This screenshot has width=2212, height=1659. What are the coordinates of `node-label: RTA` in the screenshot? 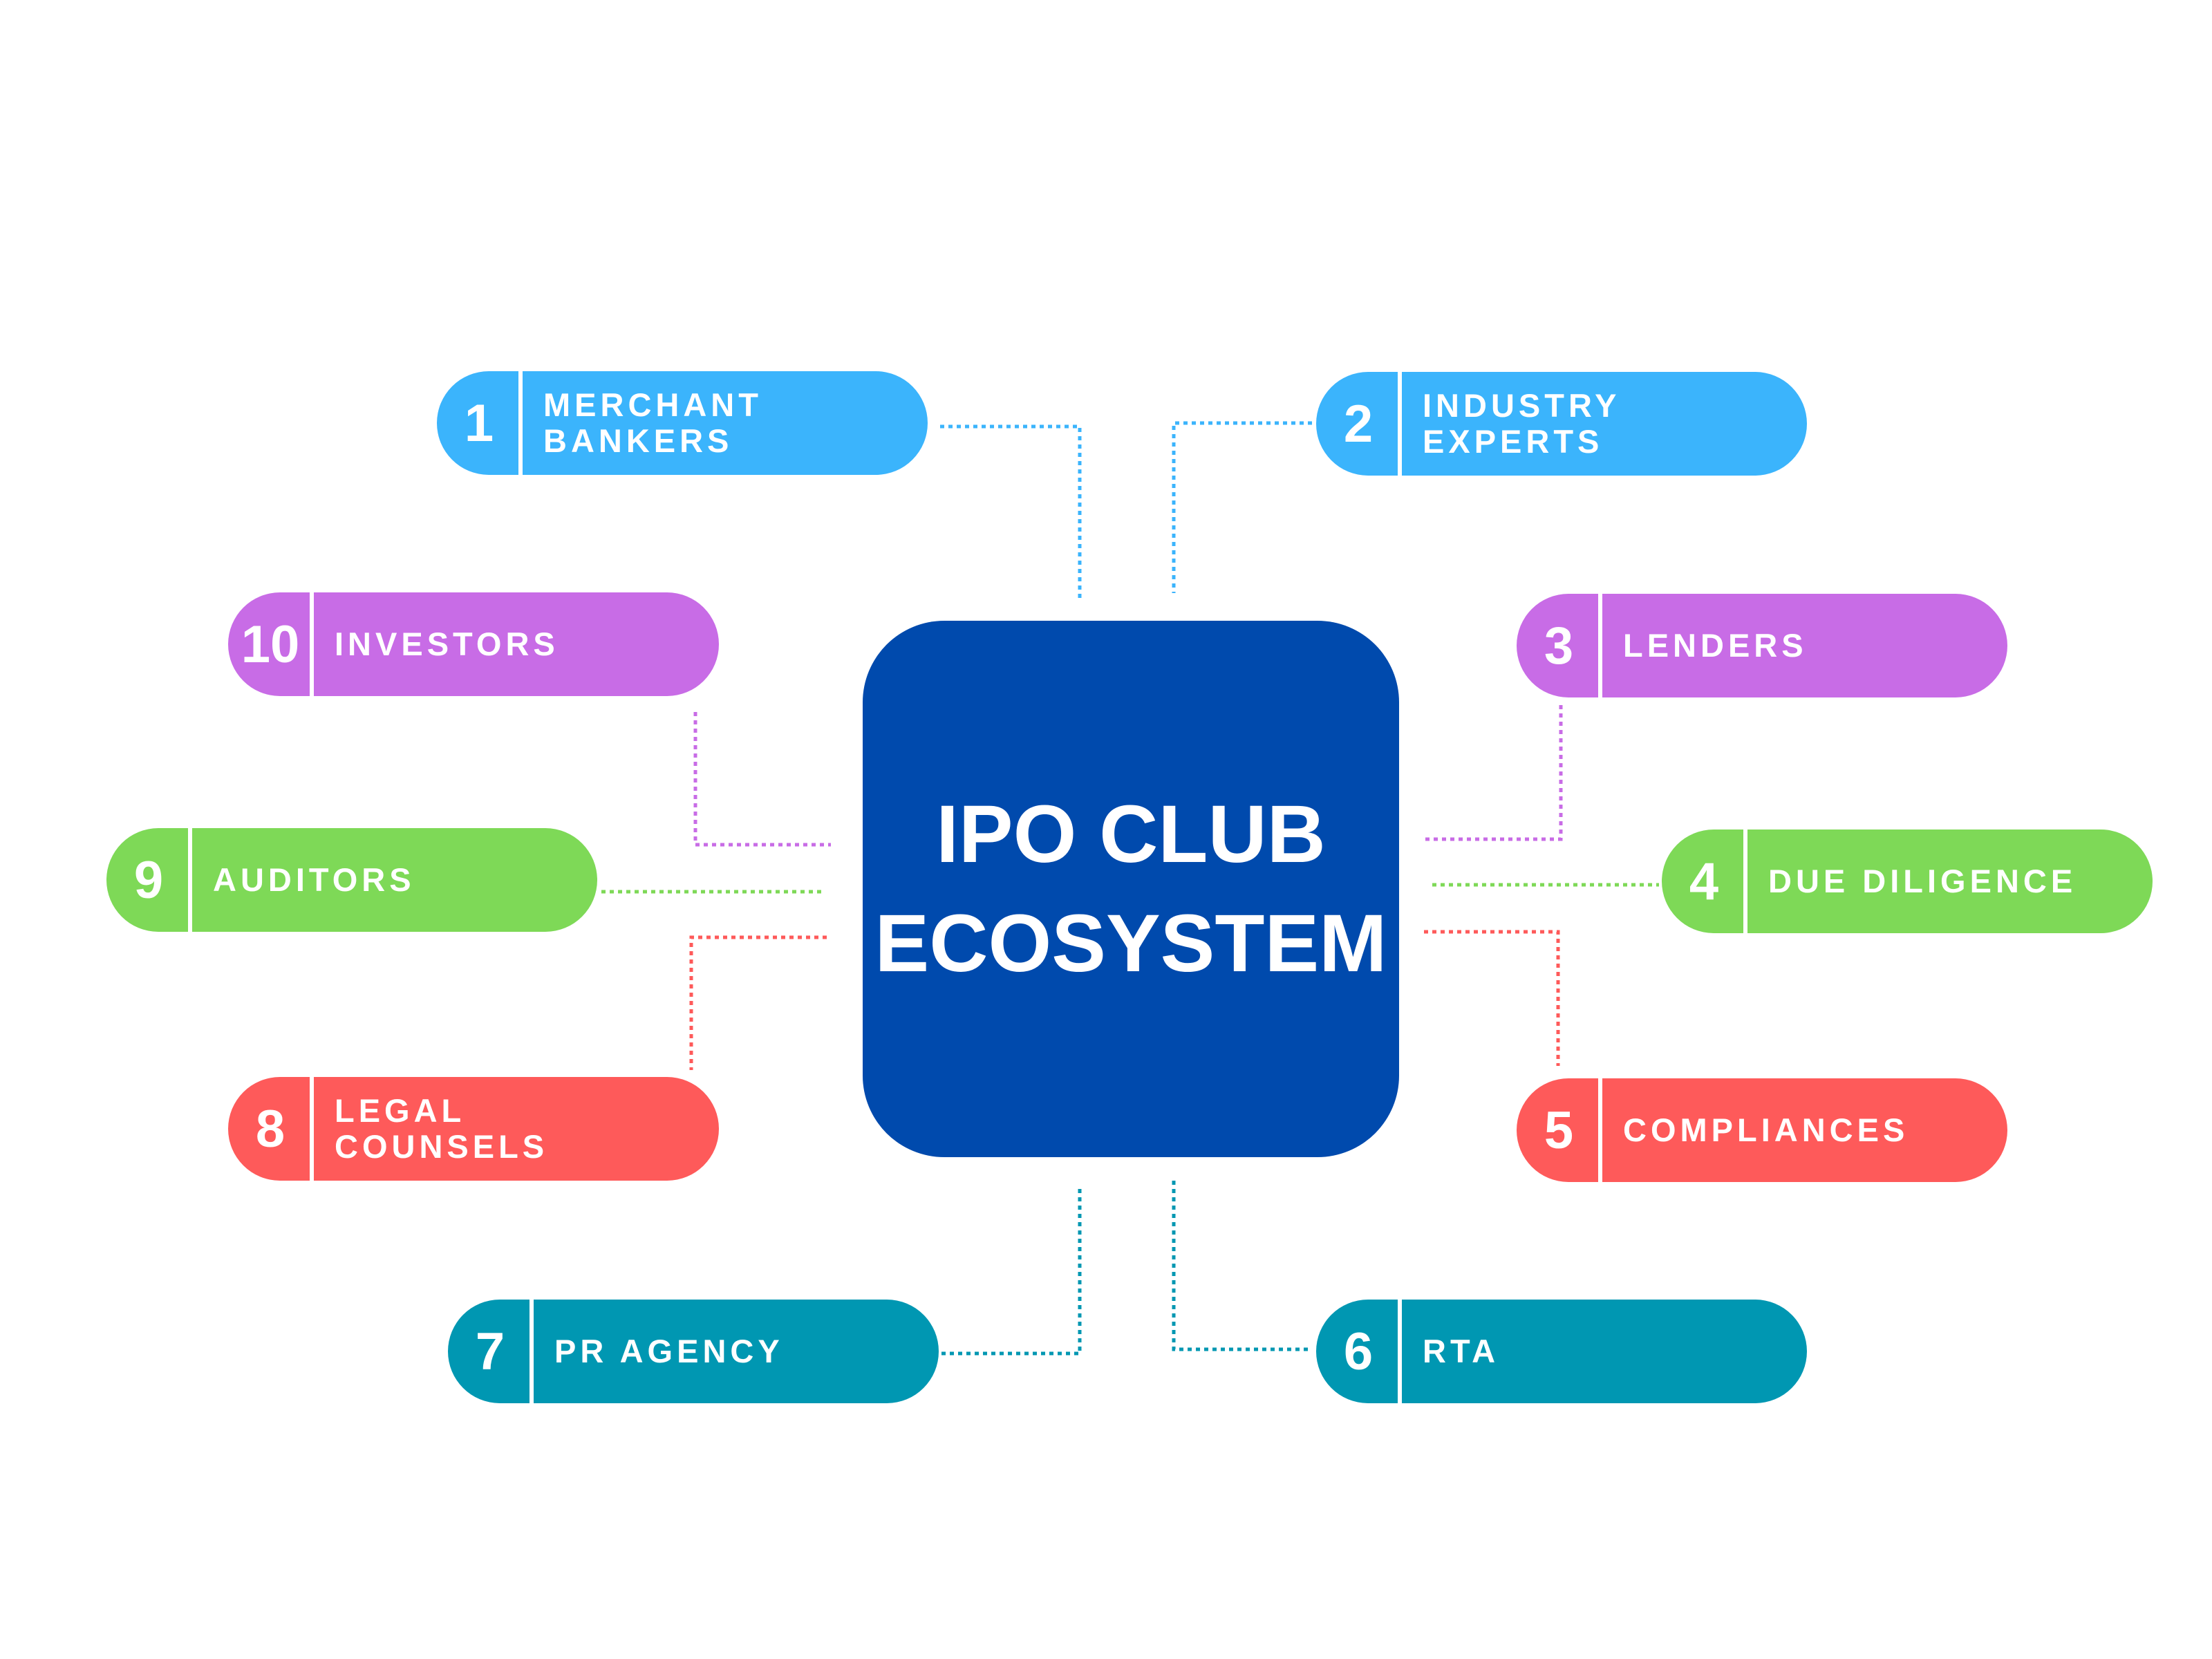 It's located at (1602, 1351).